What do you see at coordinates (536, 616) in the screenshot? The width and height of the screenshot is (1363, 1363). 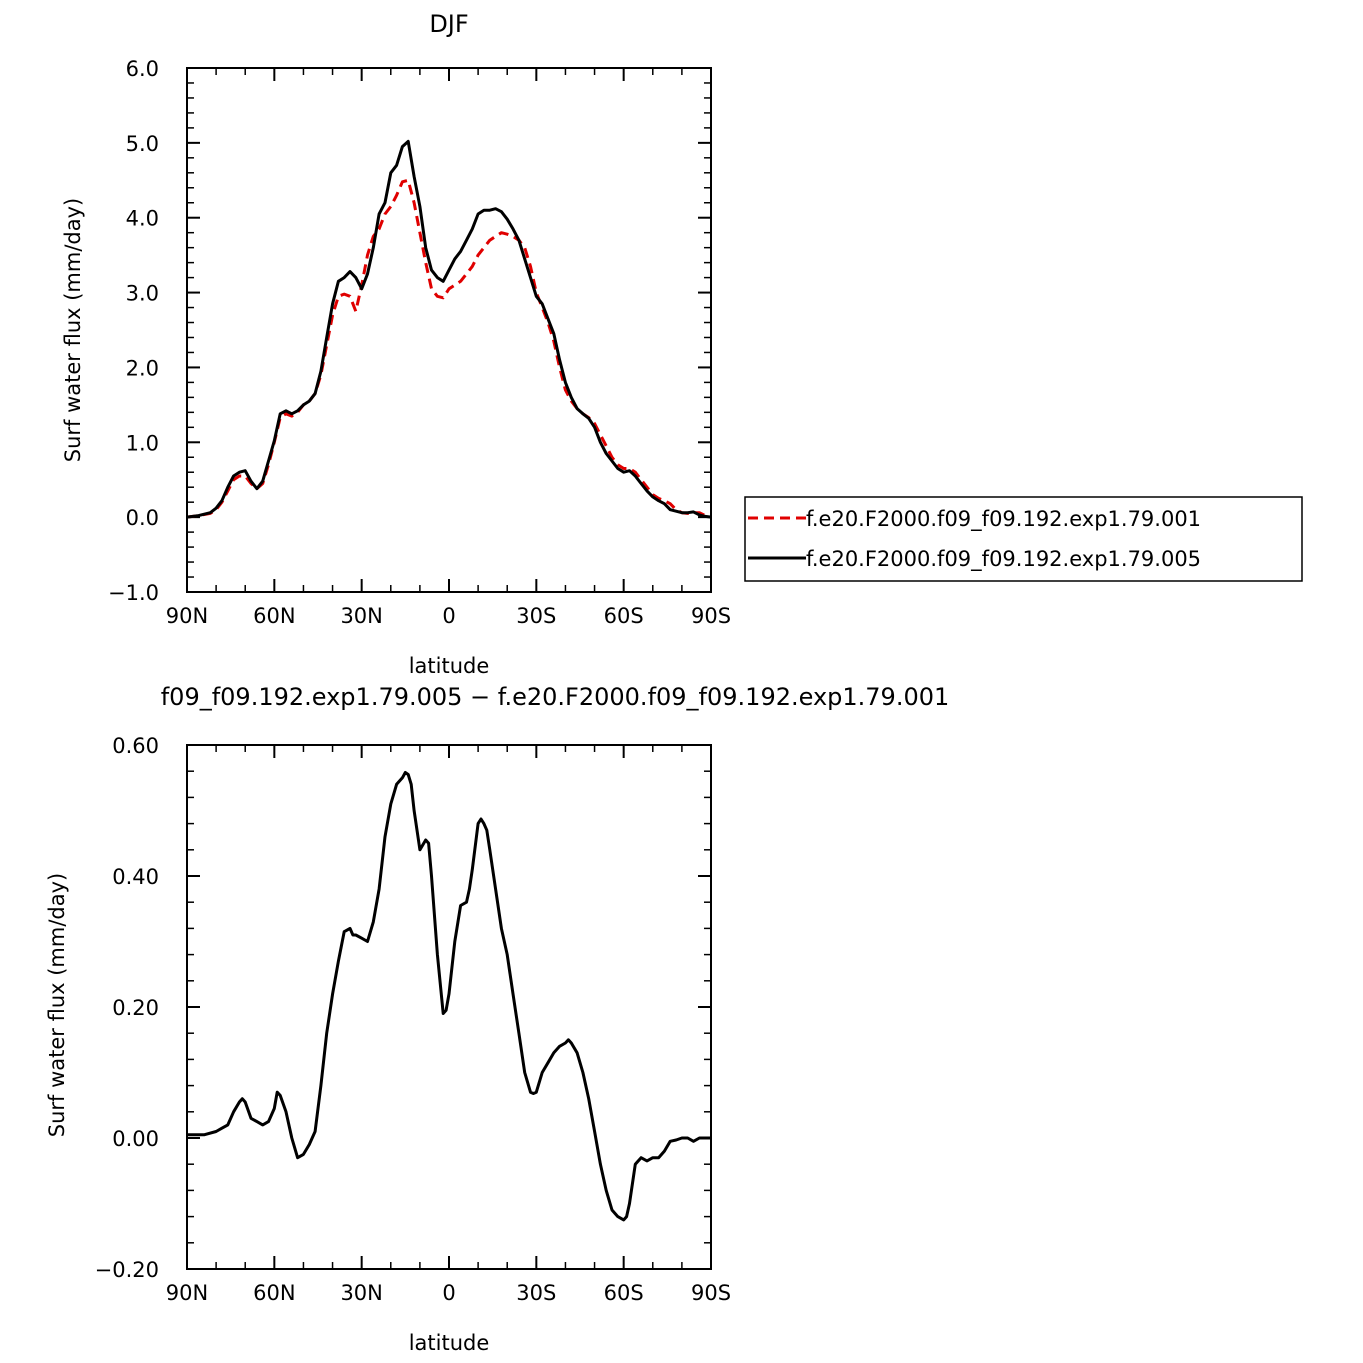 I see `top-x-tick-label: 30S` at bounding box center [536, 616].